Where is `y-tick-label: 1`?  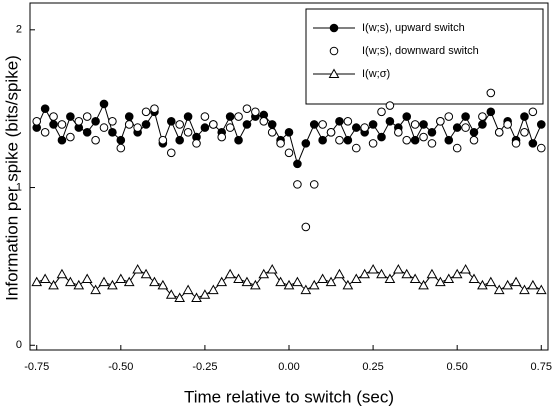
y-tick-label: 1 is located at coordinates (19, 187).